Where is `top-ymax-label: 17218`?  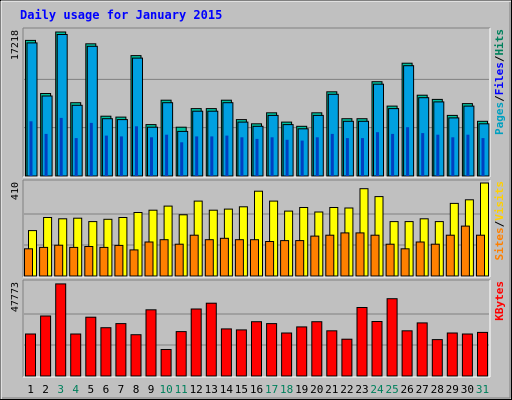 top-ymax-label: 17218 is located at coordinates (15, 45).